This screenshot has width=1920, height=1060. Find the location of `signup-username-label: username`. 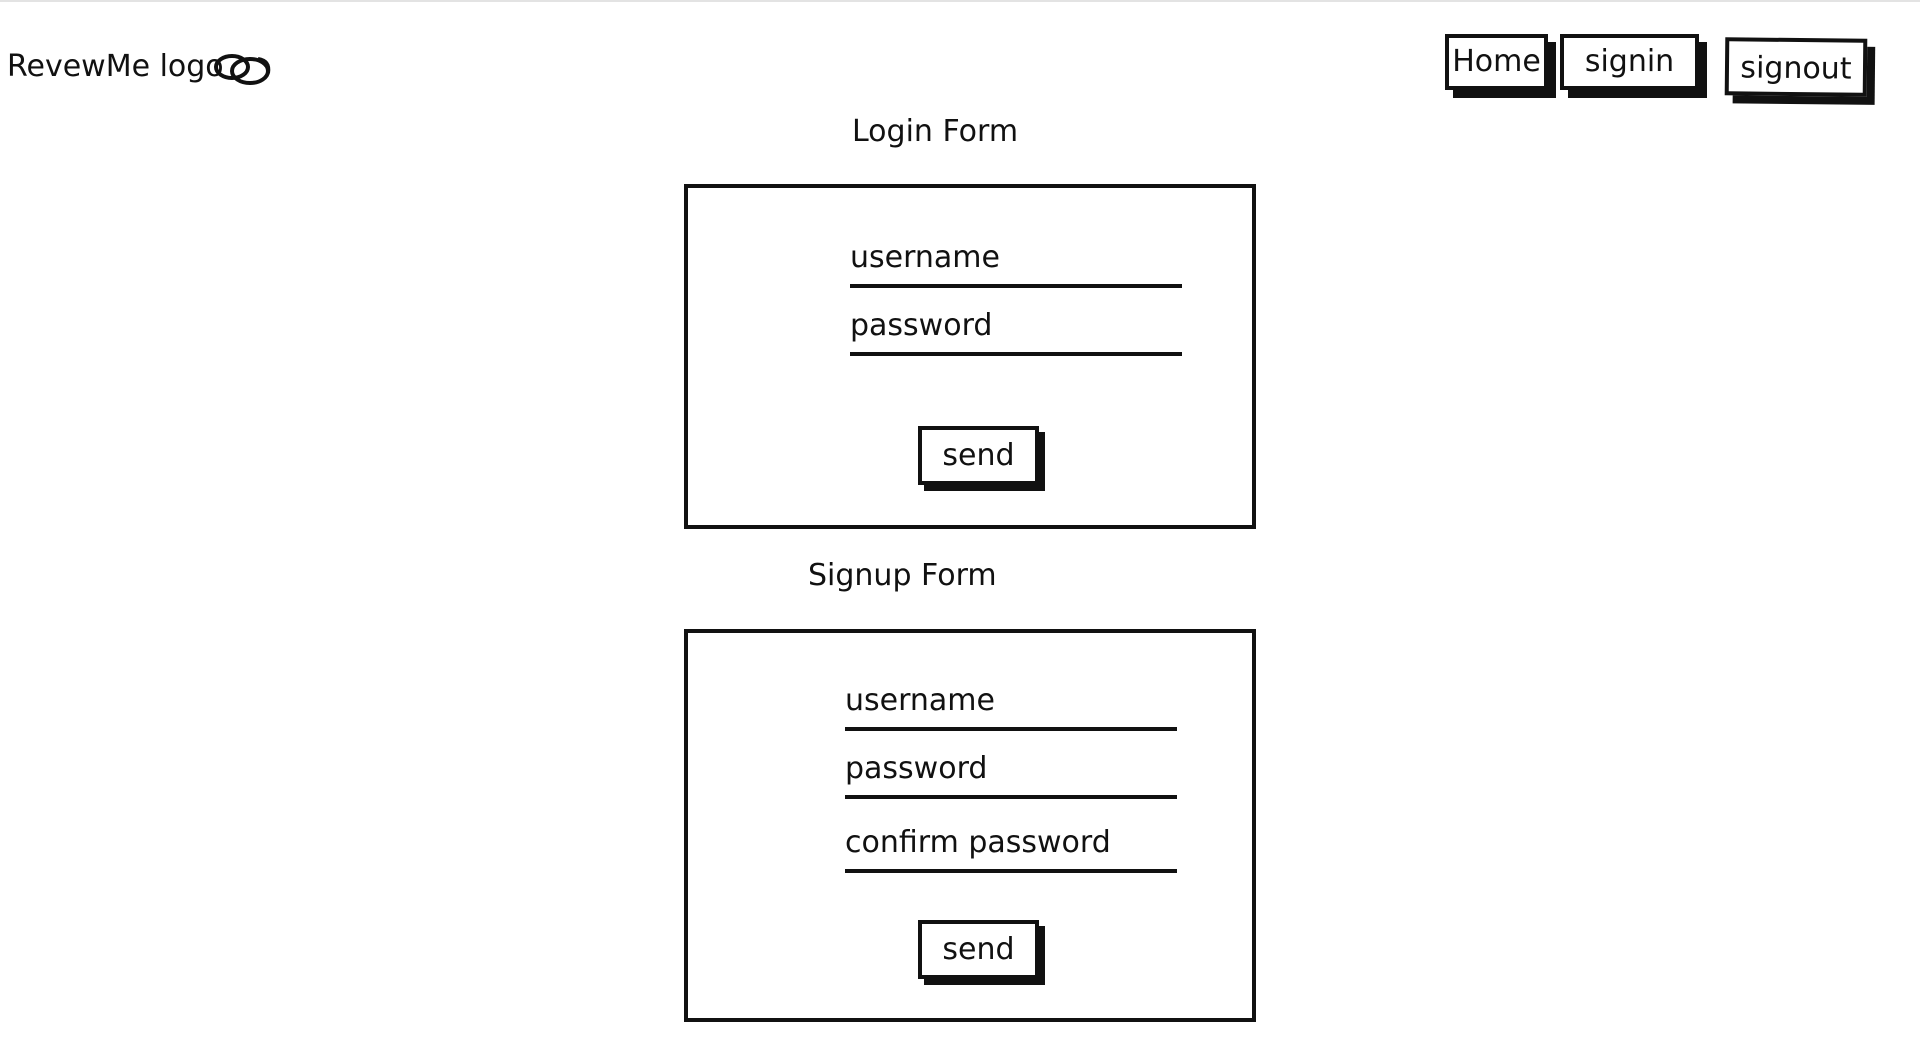

signup-username-label: username is located at coordinates (920, 700).